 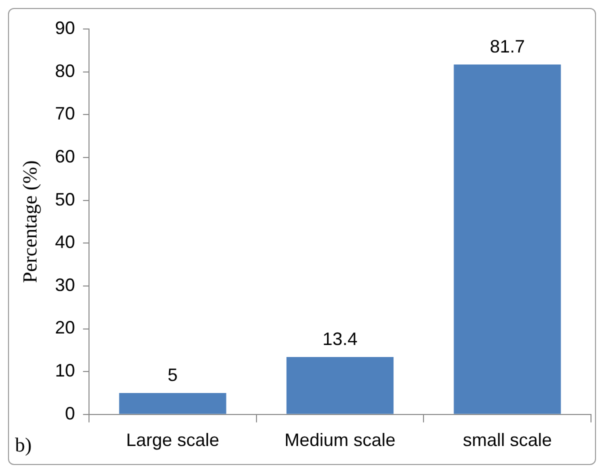 What do you see at coordinates (65, 156) in the screenshot?
I see `y-tick-label: 60` at bounding box center [65, 156].